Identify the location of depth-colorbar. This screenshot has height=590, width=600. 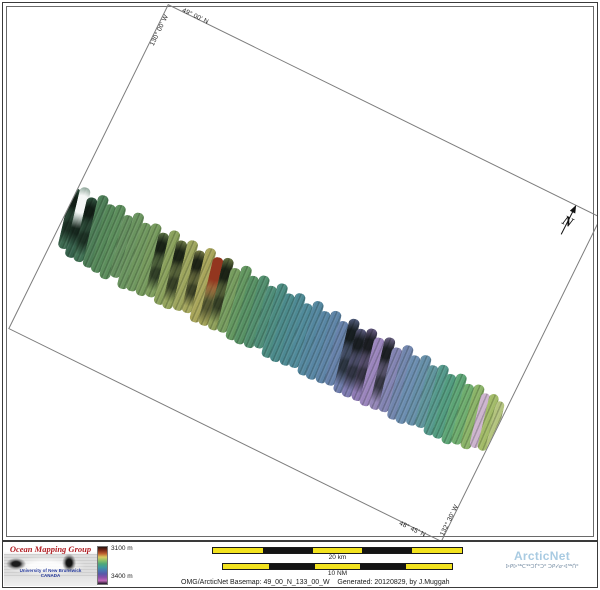
(102, 565).